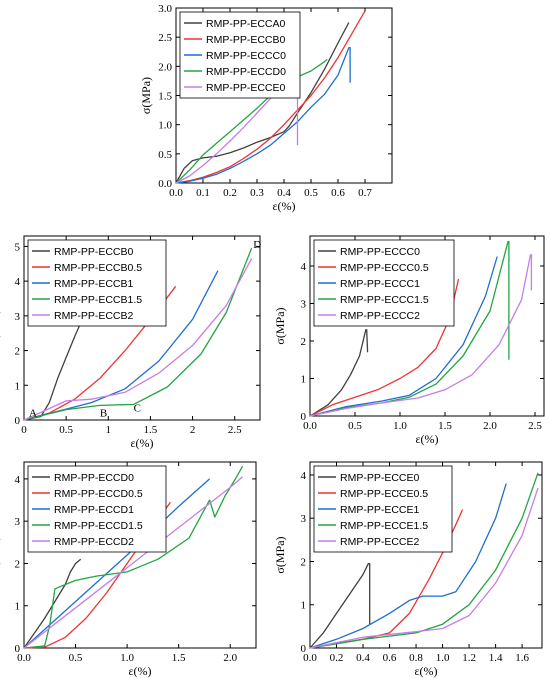 This screenshot has width=550, height=678. Describe the element at coordinates (384, 300) in the screenshot. I see `legend-entry: RMP-PP-ECCC1.5` at that location.